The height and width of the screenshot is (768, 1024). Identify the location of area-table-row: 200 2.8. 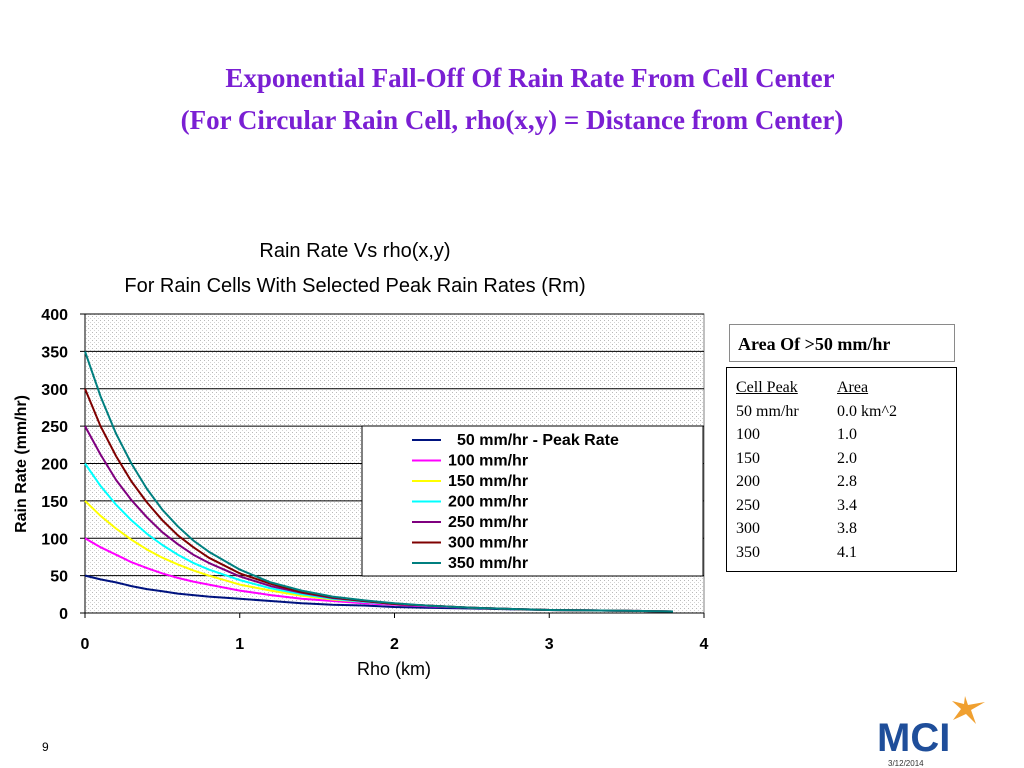
(846, 482).